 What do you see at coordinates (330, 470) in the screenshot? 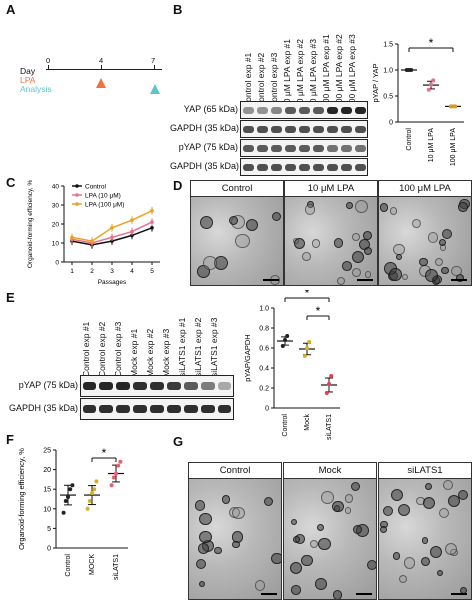
I see `micro-header: Mock` at bounding box center [330, 470].